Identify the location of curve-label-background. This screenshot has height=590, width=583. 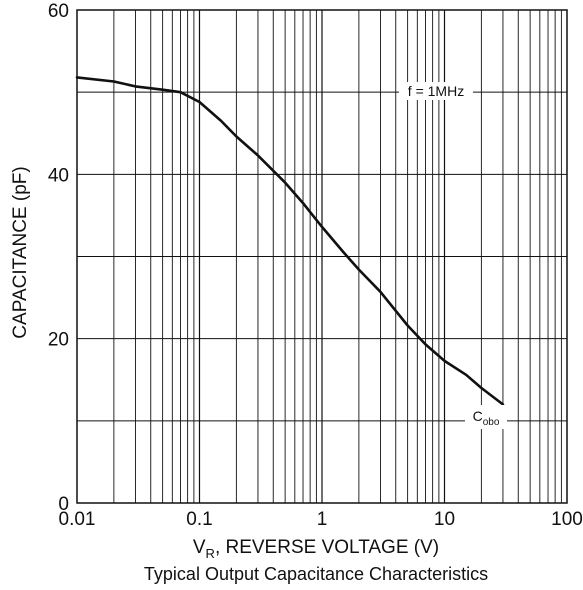
(486, 417).